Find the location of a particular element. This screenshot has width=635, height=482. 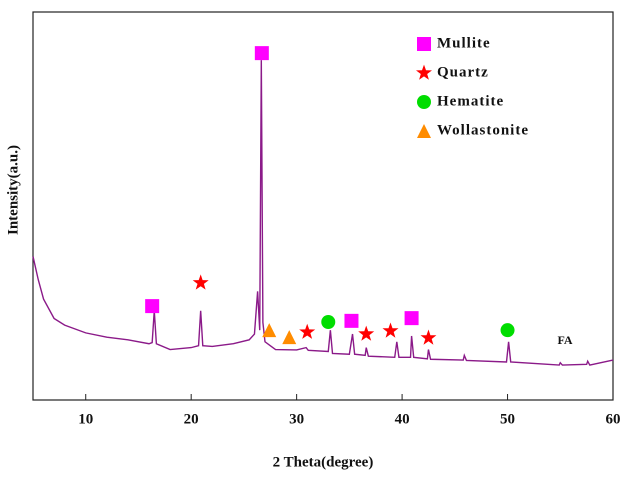

x-tick-label: 20 is located at coordinates (191, 419).